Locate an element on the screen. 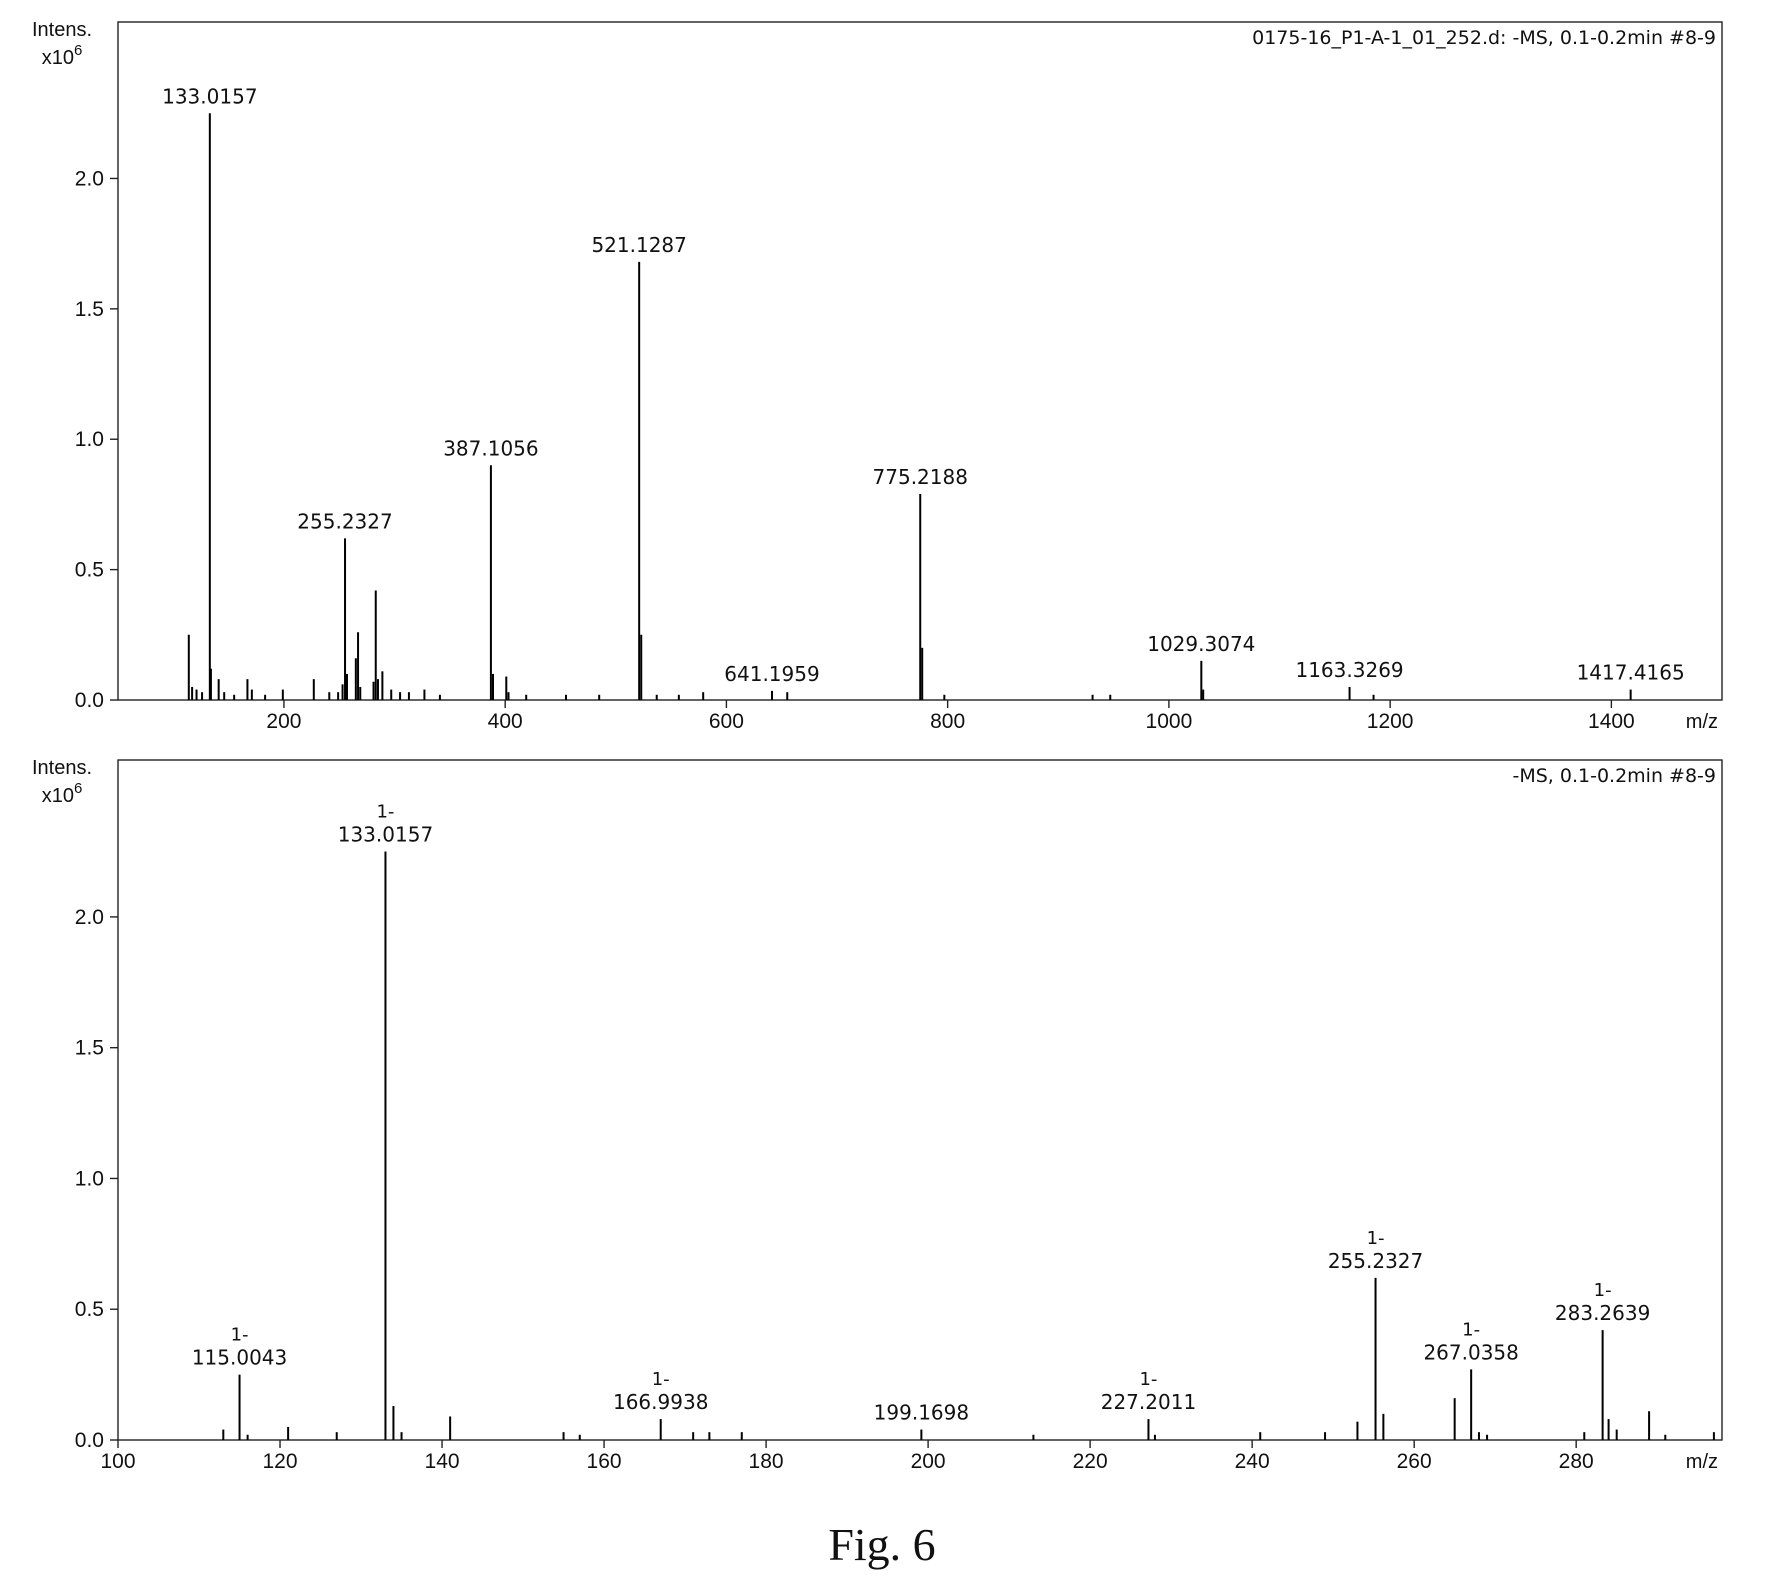 This screenshot has height=1588, width=1765. peak-label: 775.2188 is located at coordinates (920, 477).